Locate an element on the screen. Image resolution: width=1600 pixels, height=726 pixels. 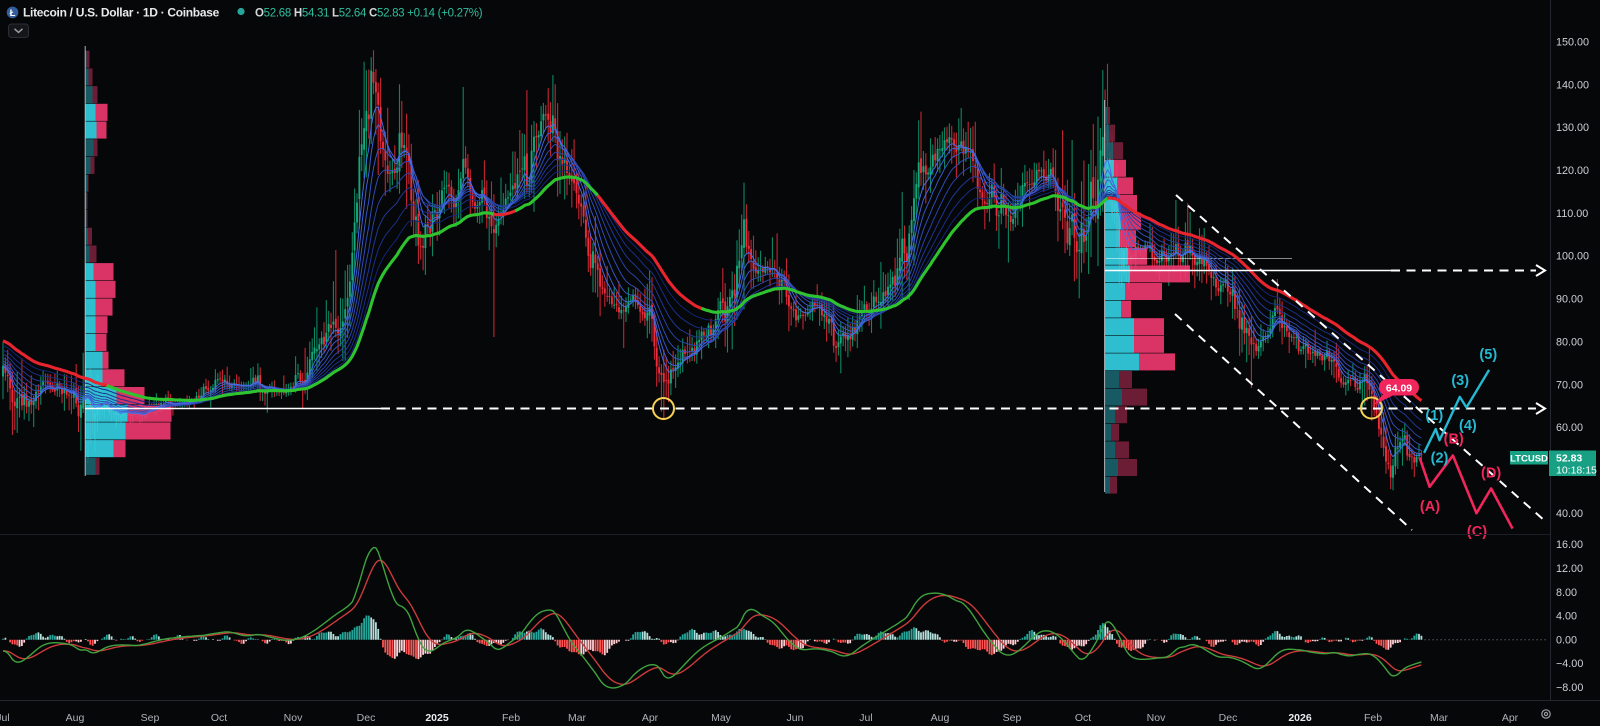
svg-text: (2) is located at coordinates (1440, 458).